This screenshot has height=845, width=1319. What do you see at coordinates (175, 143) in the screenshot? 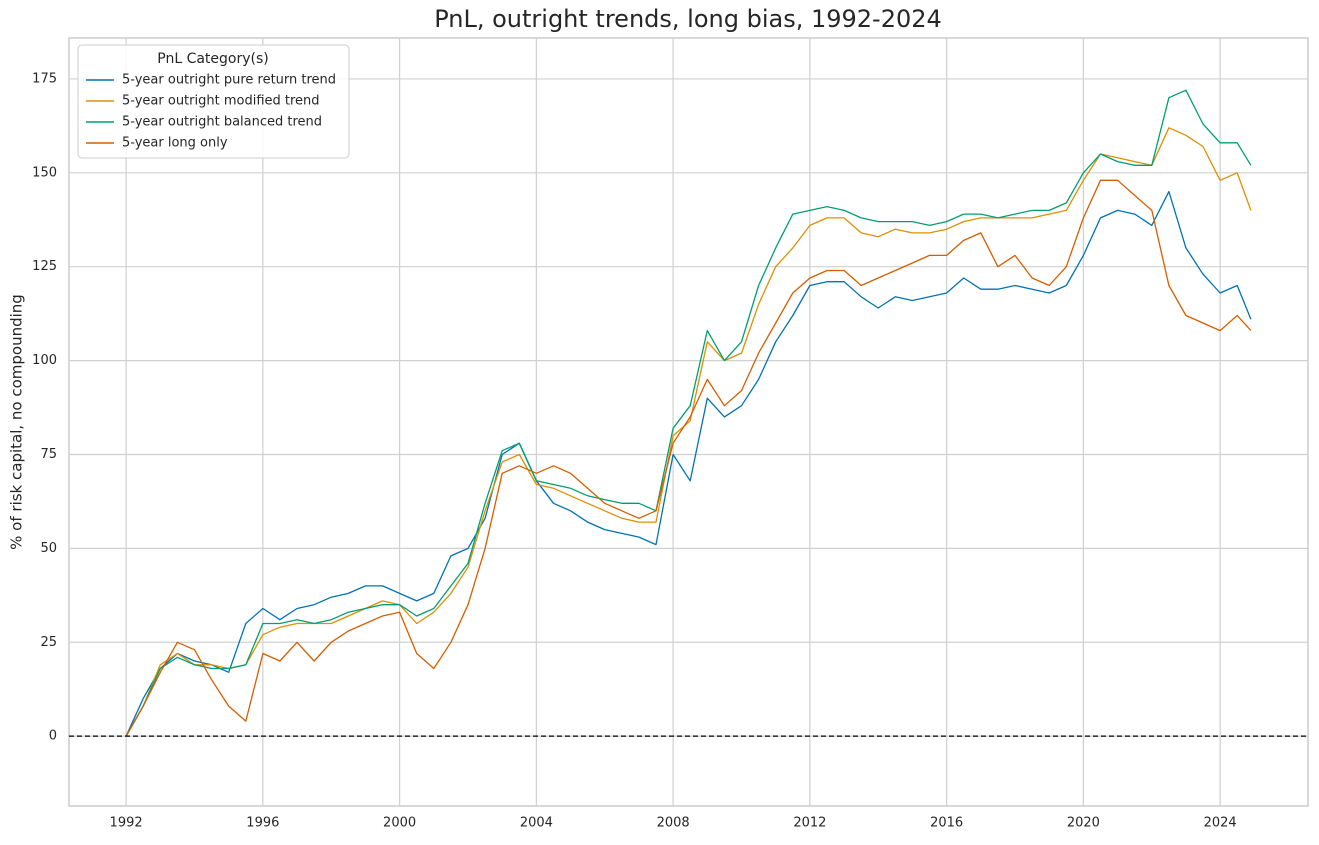
I see `legend-label: 5-year long only` at bounding box center [175, 143].